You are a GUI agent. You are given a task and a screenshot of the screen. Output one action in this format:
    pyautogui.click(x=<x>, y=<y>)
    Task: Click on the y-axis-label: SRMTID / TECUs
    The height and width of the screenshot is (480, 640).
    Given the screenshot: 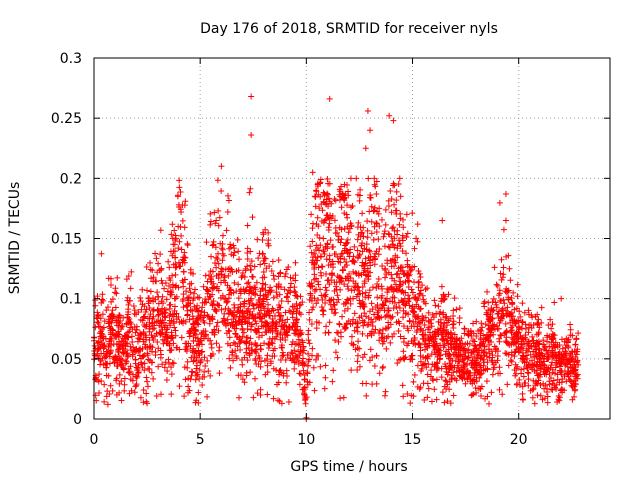 What is the action you would take?
    pyautogui.click(x=15, y=238)
    